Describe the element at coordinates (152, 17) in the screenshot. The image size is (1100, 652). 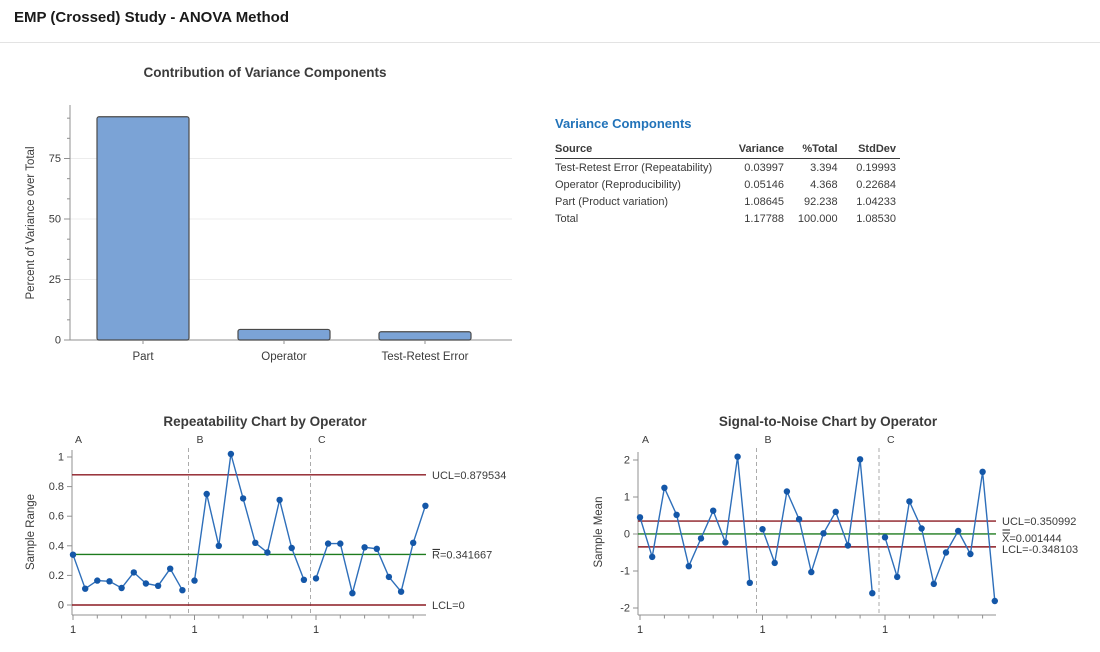
I see `page-title: EMP (Crossed) Study - ANOVA Method` at that location.